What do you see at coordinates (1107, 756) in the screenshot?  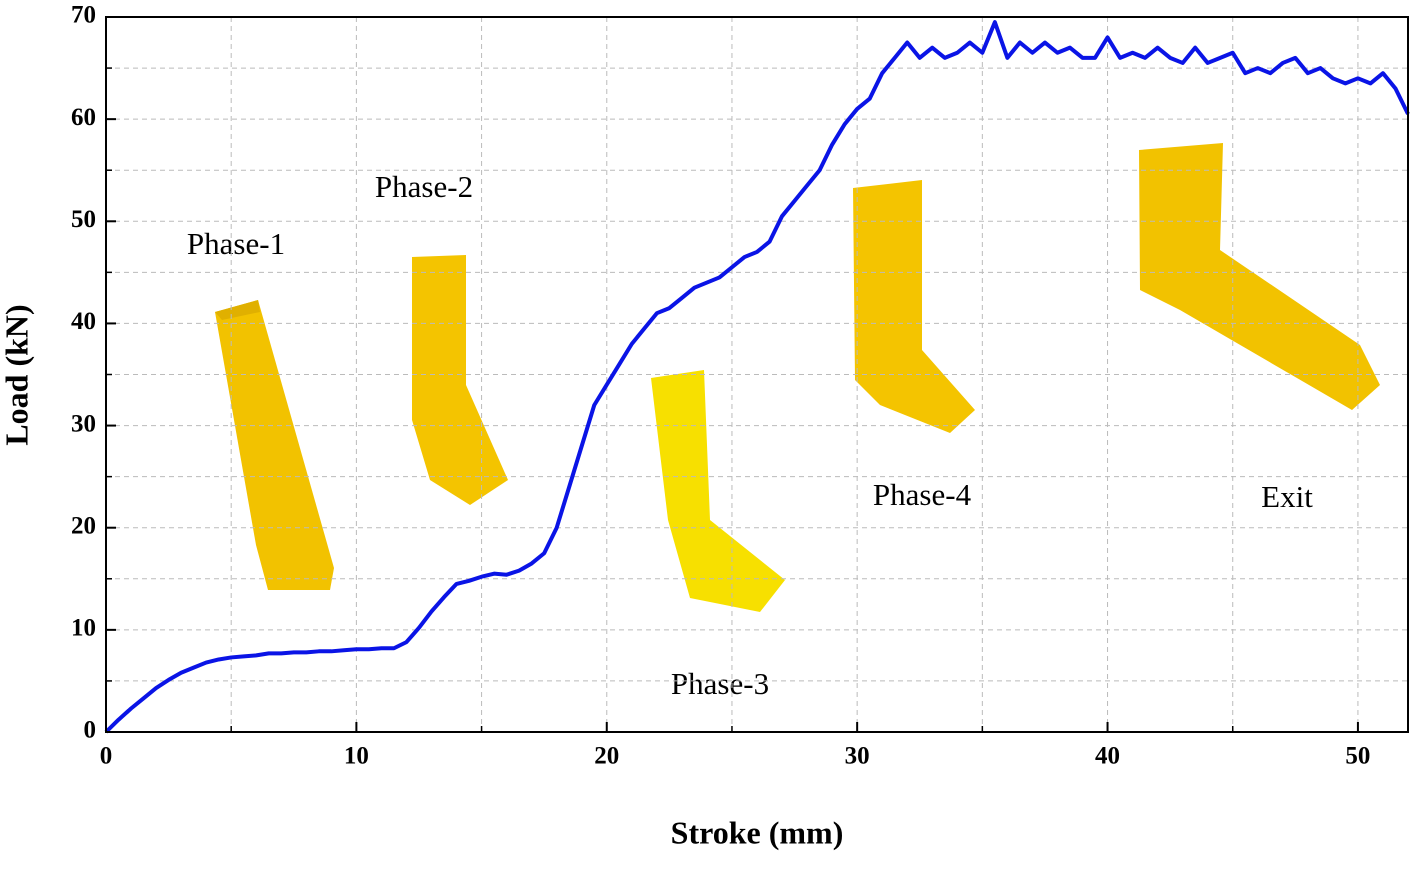 I see `x-tick-label: 40` at bounding box center [1107, 756].